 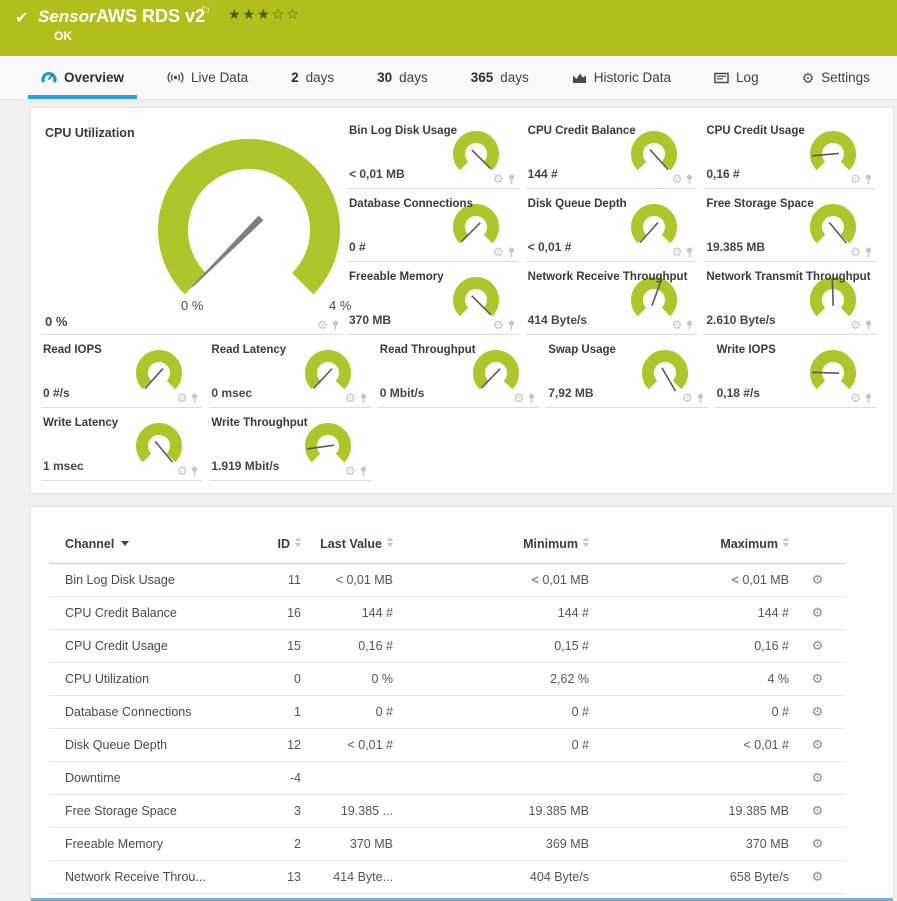 I want to click on tab-settings: ⚙ Settings, so click(x=836, y=77).